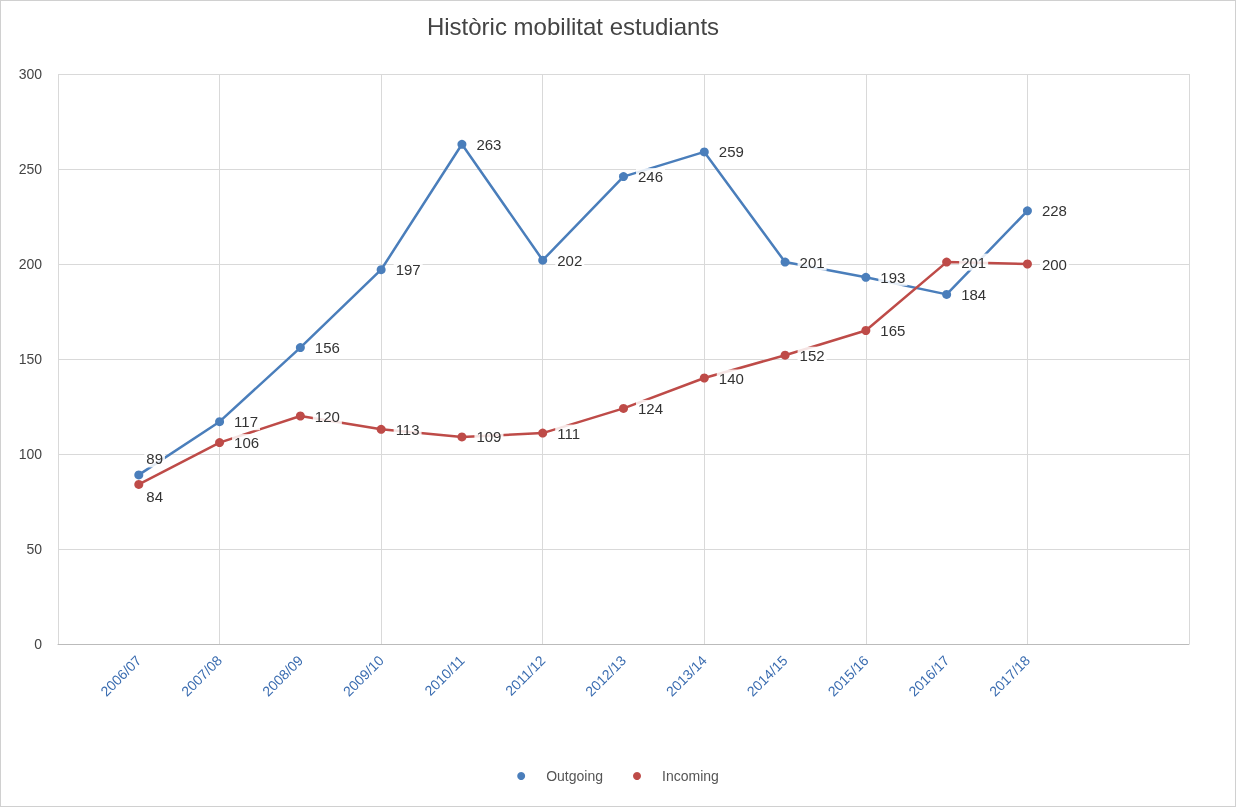 The height and width of the screenshot is (807, 1236). What do you see at coordinates (30, 359) in the screenshot?
I see `y-tick-label: 150` at bounding box center [30, 359].